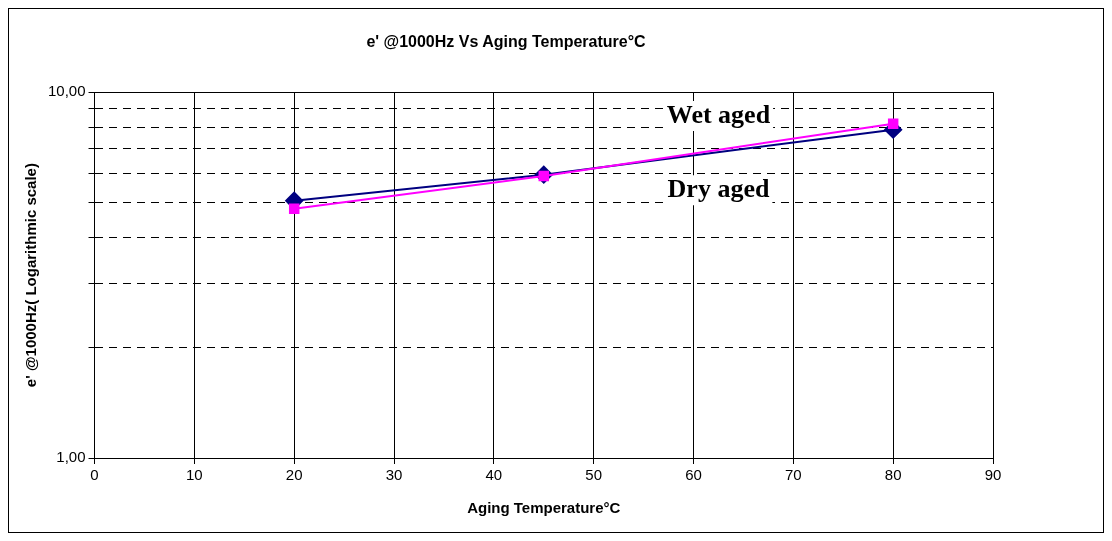 This screenshot has height=541, width=1112. What do you see at coordinates (71, 457) in the screenshot?
I see `y-tick-label: 1,00` at bounding box center [71, 457].